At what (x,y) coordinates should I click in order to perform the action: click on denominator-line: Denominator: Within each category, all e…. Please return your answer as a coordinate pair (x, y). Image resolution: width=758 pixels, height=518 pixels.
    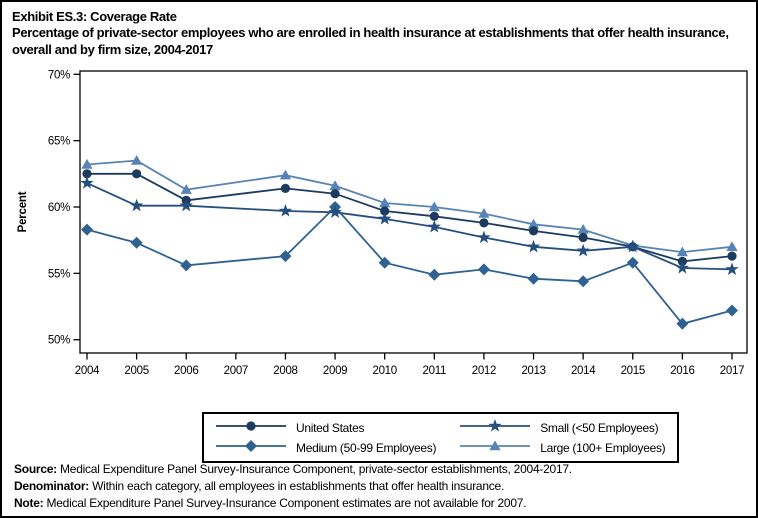
    Looking at the image, I should click on (381, 486).